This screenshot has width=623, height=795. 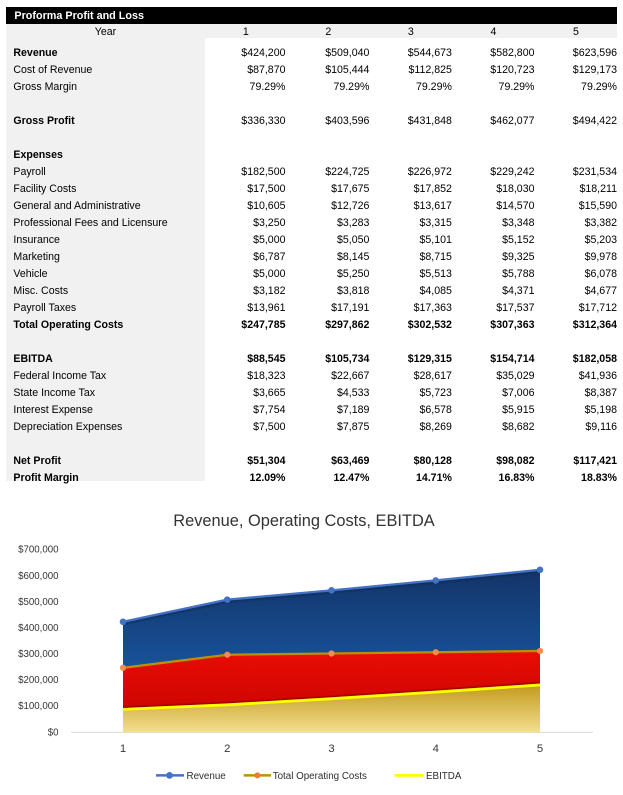 What do you see at coordinates (53, 732) in the screenshot?
I see `svg-text: $0` at bounding box center [53, 732].